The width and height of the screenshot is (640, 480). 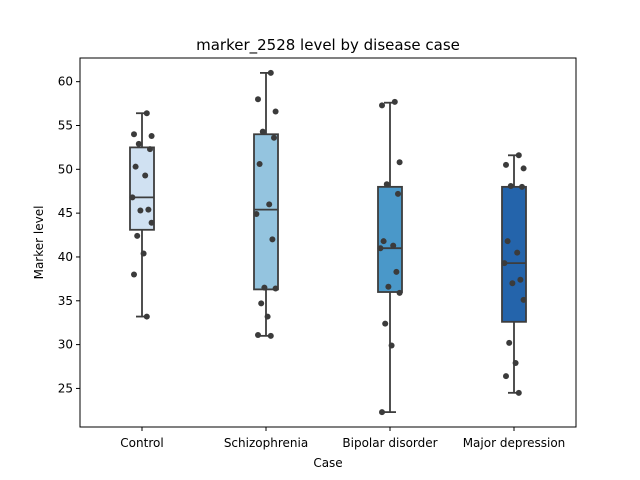 What do you see at coordinates (389, 443) in the screenshot?
I see `x-tick-label: Bipolar disorder` at bounding box center [389, 443].